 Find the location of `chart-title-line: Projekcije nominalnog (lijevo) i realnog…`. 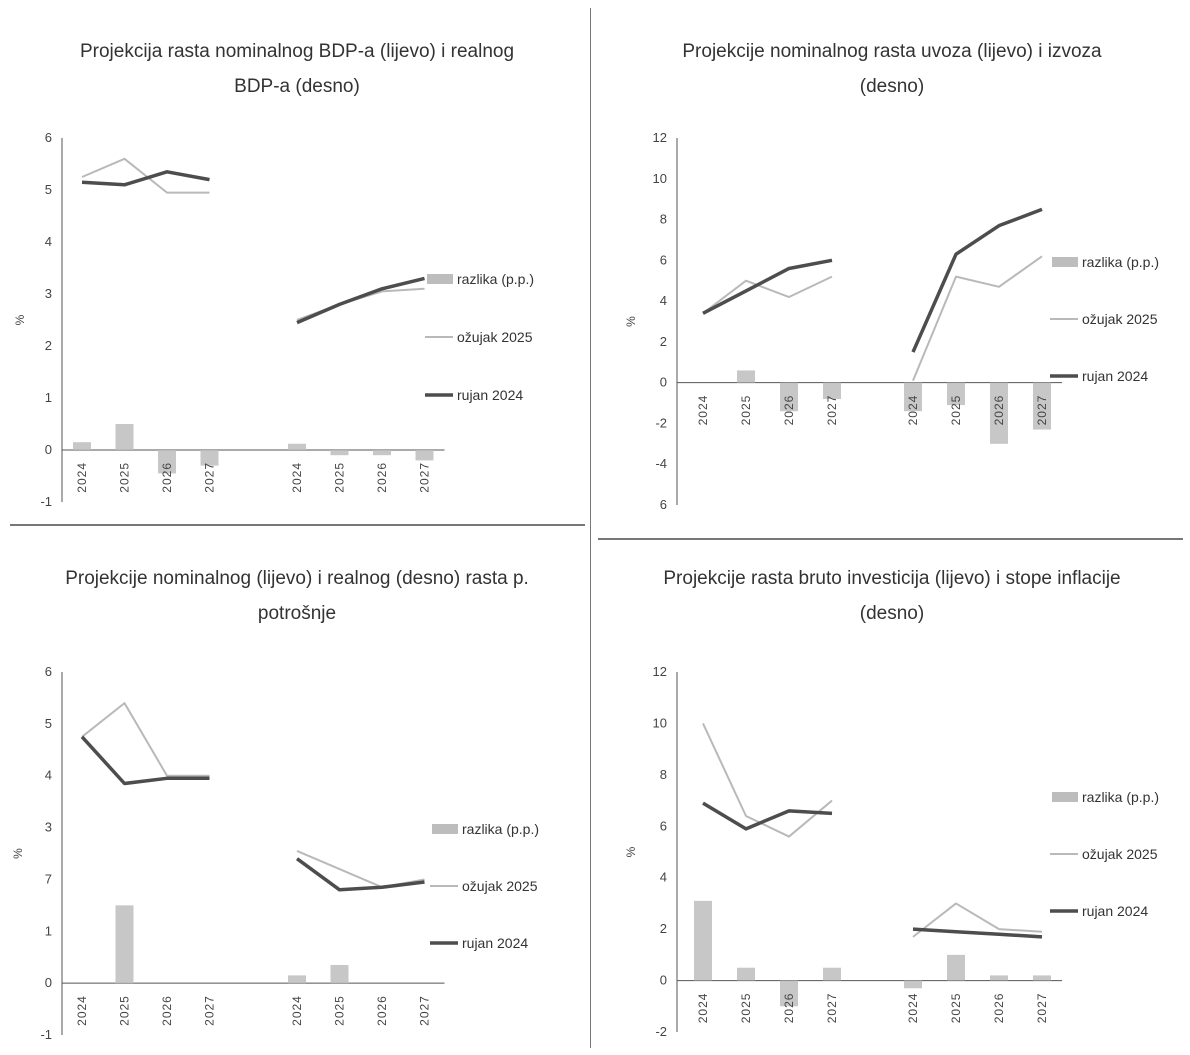

chart-title-line: Projekcije nominalnog (lijevo) i realnog… is located at coordinates (297, 578).